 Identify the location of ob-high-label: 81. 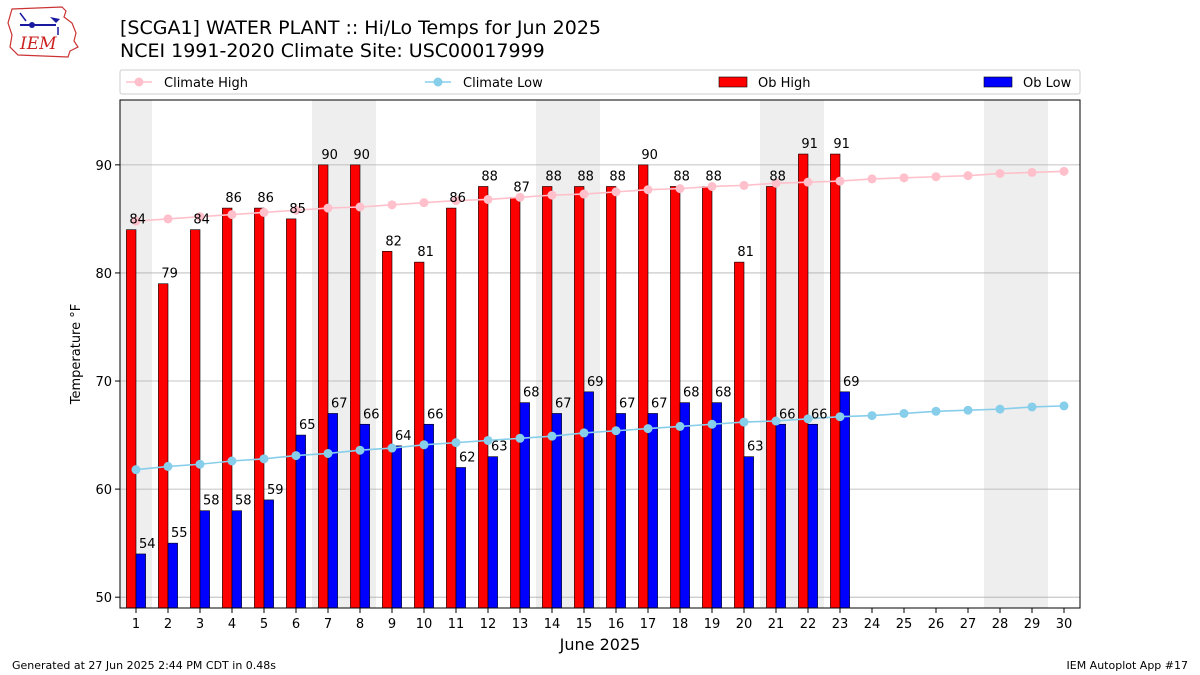
(745, 252).